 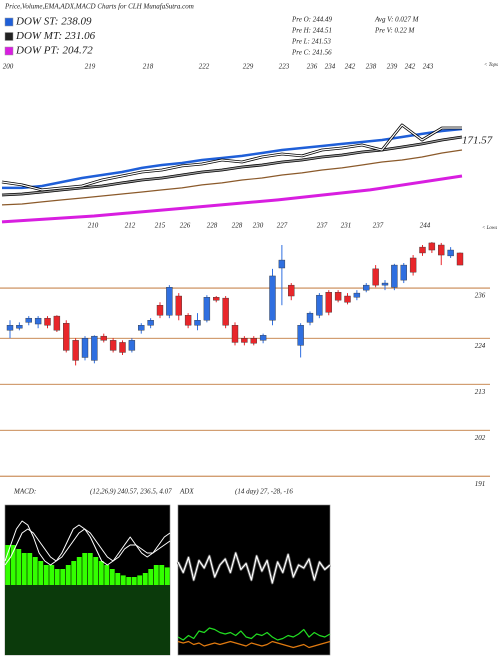 I want to click on y-tick-label: 213, so click(x=480, y=392).